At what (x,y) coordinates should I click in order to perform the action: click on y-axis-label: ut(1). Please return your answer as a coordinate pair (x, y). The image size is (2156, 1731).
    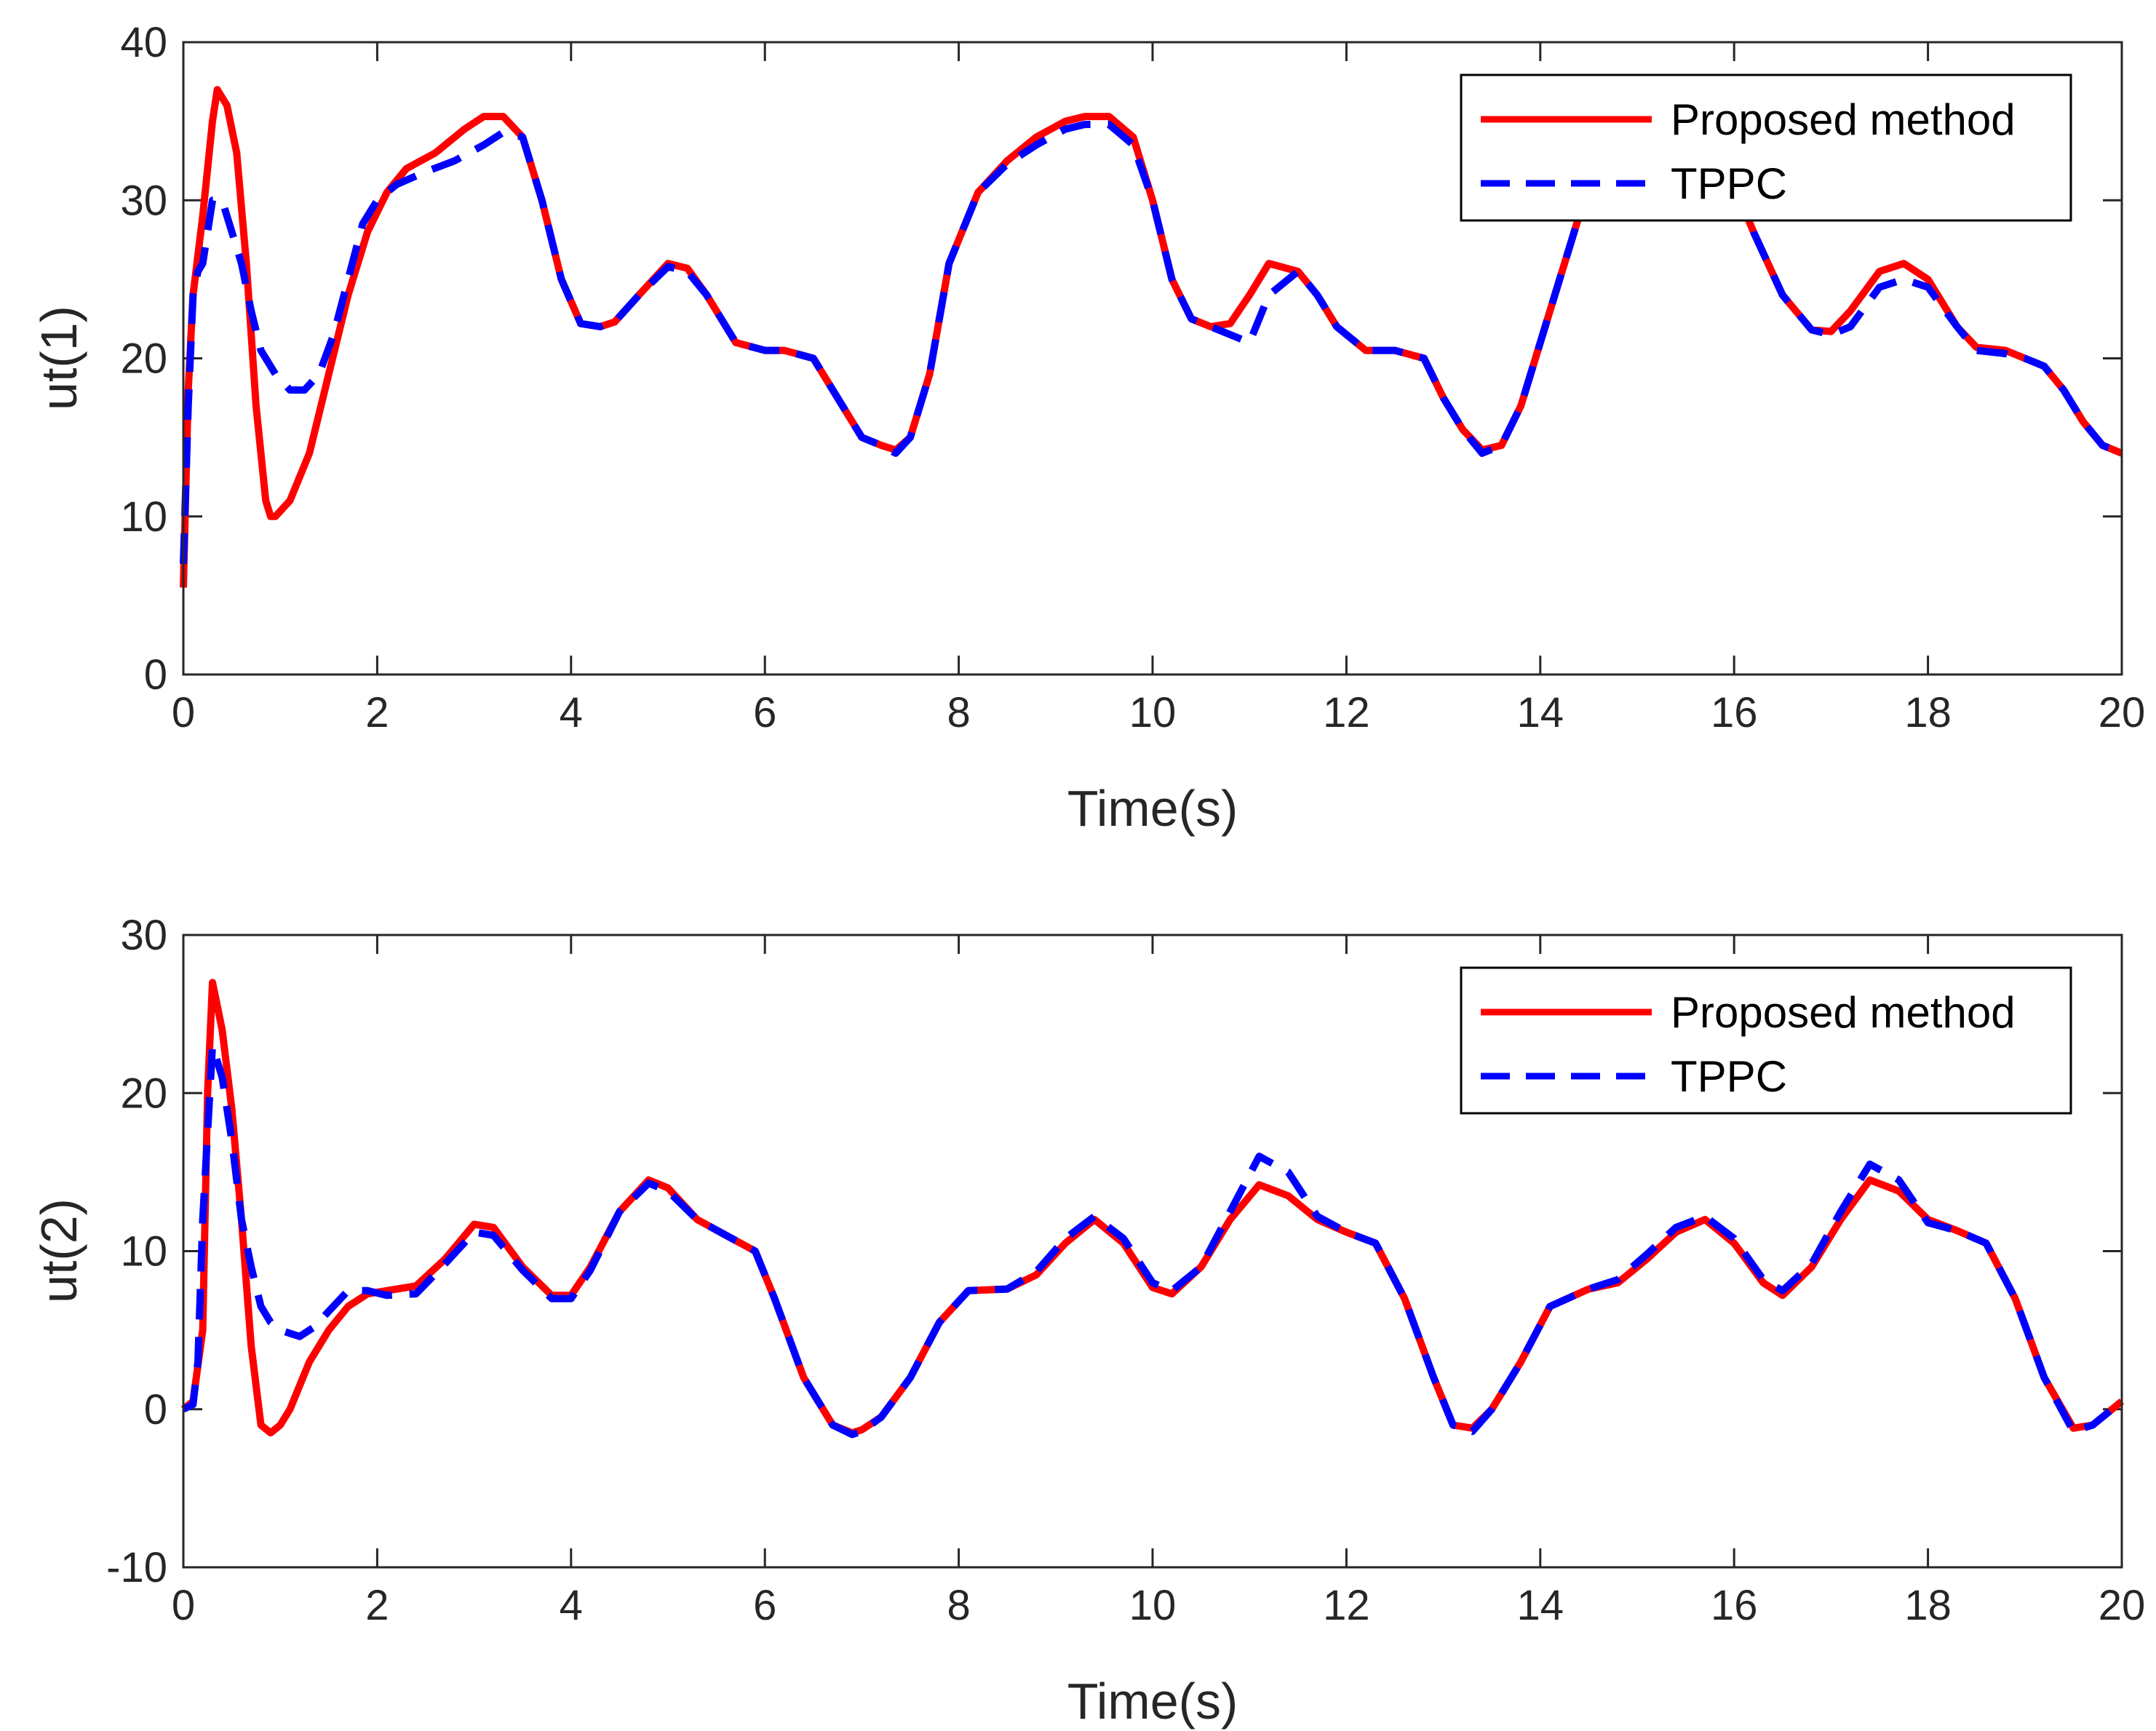
    Looking at the image, I should click on (59, 358).